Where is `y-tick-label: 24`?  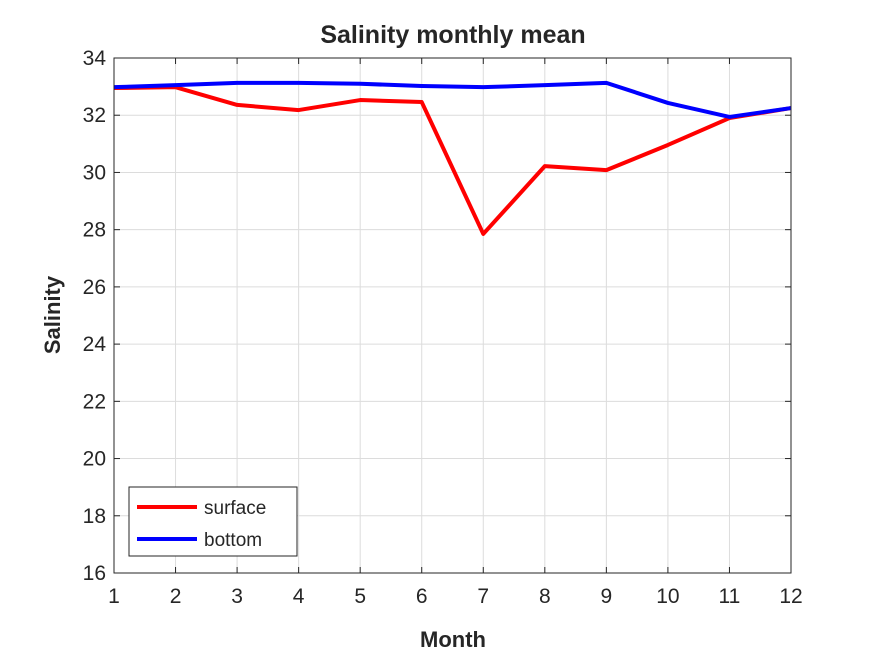 y-tick-label: 24 is located at coordinates (95, 344).